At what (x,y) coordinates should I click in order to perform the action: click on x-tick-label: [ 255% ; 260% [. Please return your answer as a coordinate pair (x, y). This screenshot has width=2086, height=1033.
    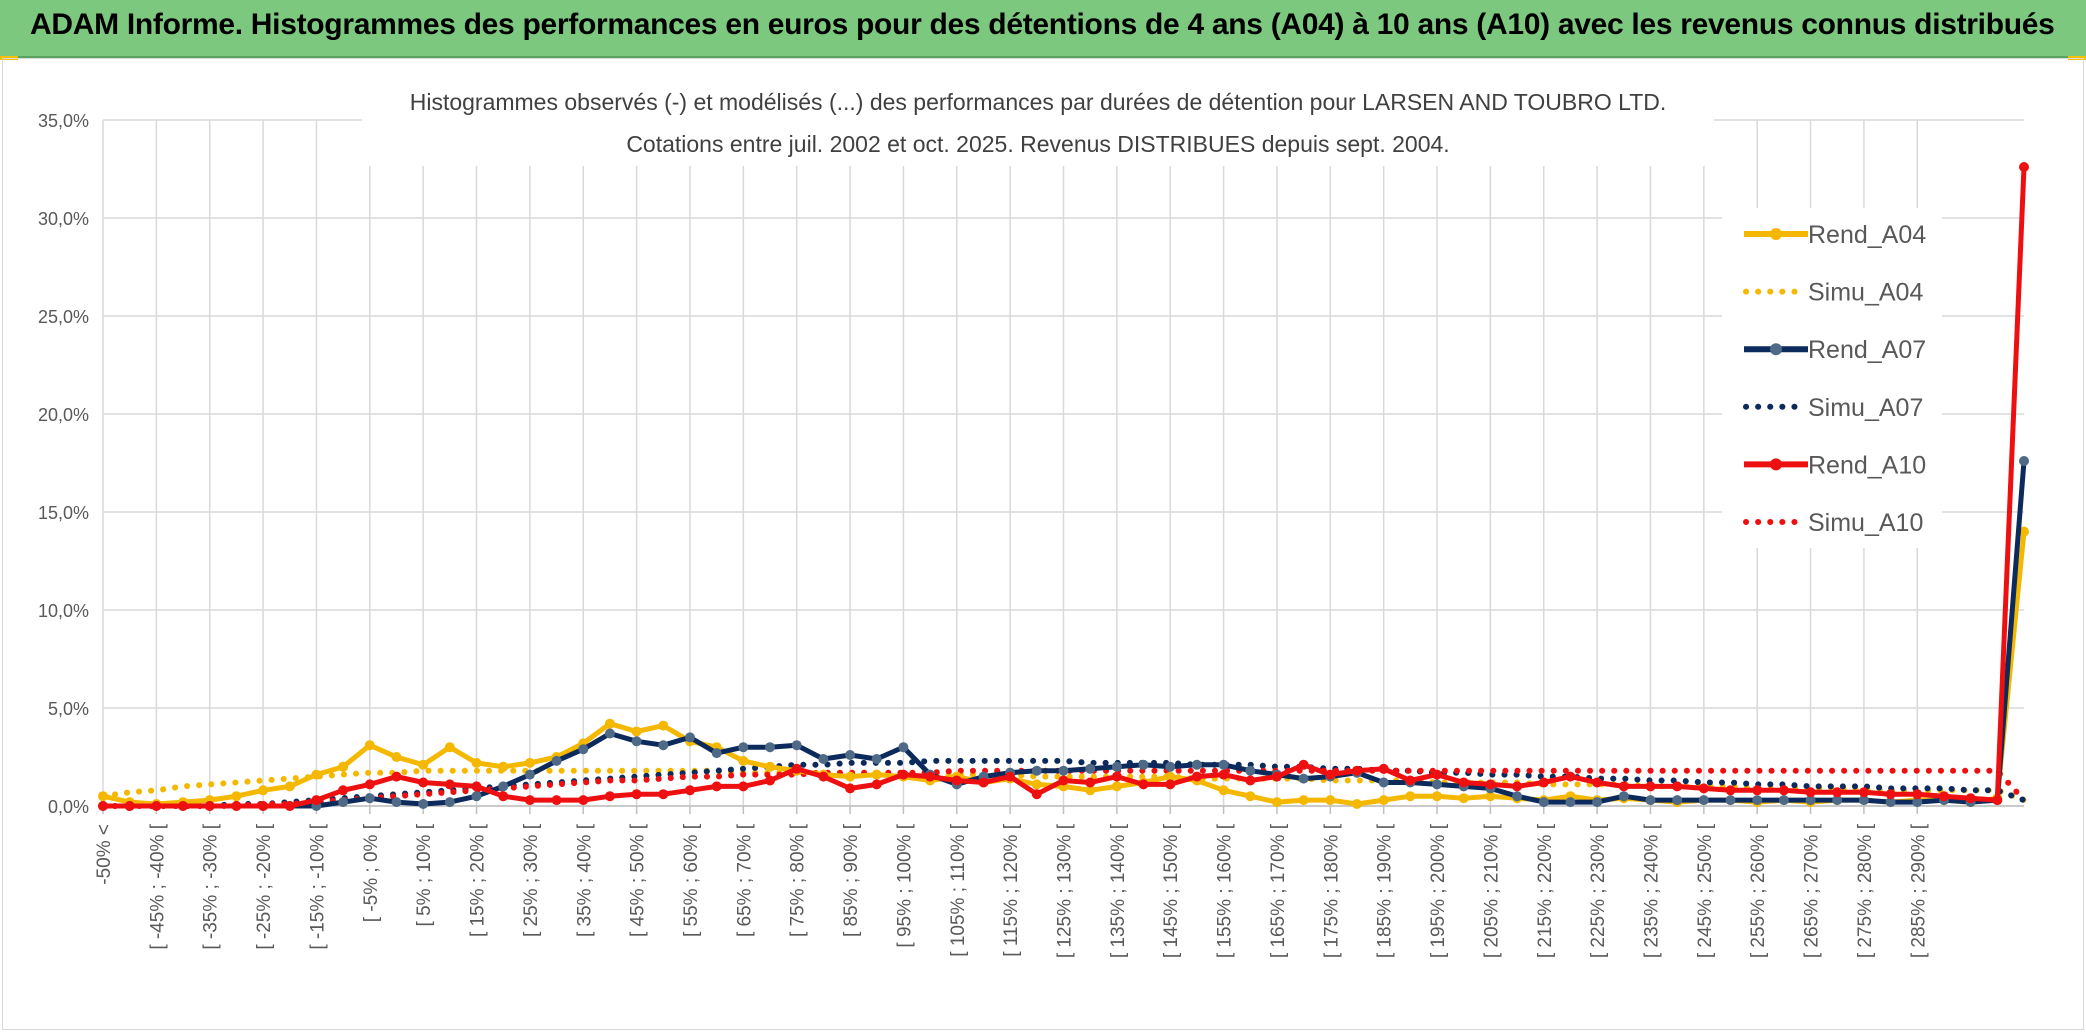
    Looking at the image, I should click on (1758, 890).